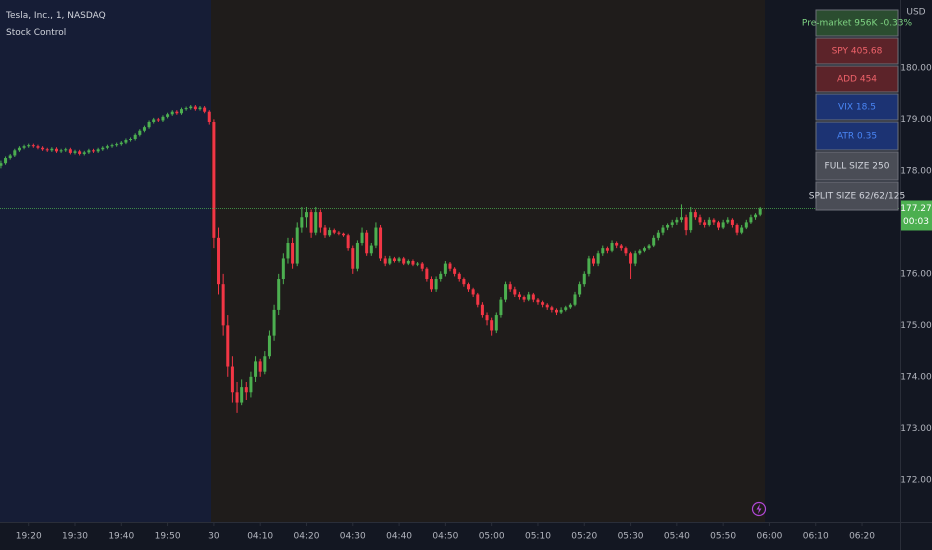 This screenshot has height=550, width=932. Describe the element at coordinates (538, 537) in the screenshot. I see `x-tick-label: 05:10` at that location.